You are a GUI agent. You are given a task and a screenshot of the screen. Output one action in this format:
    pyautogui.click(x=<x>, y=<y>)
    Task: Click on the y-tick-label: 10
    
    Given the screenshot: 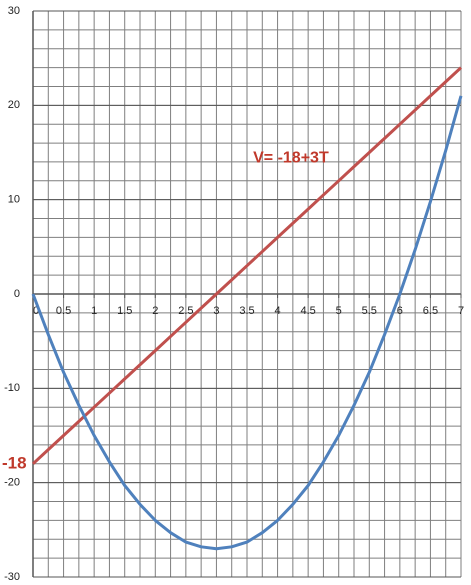 What is the action you would take?
    pyautogui.click(x=14, y=200)
    